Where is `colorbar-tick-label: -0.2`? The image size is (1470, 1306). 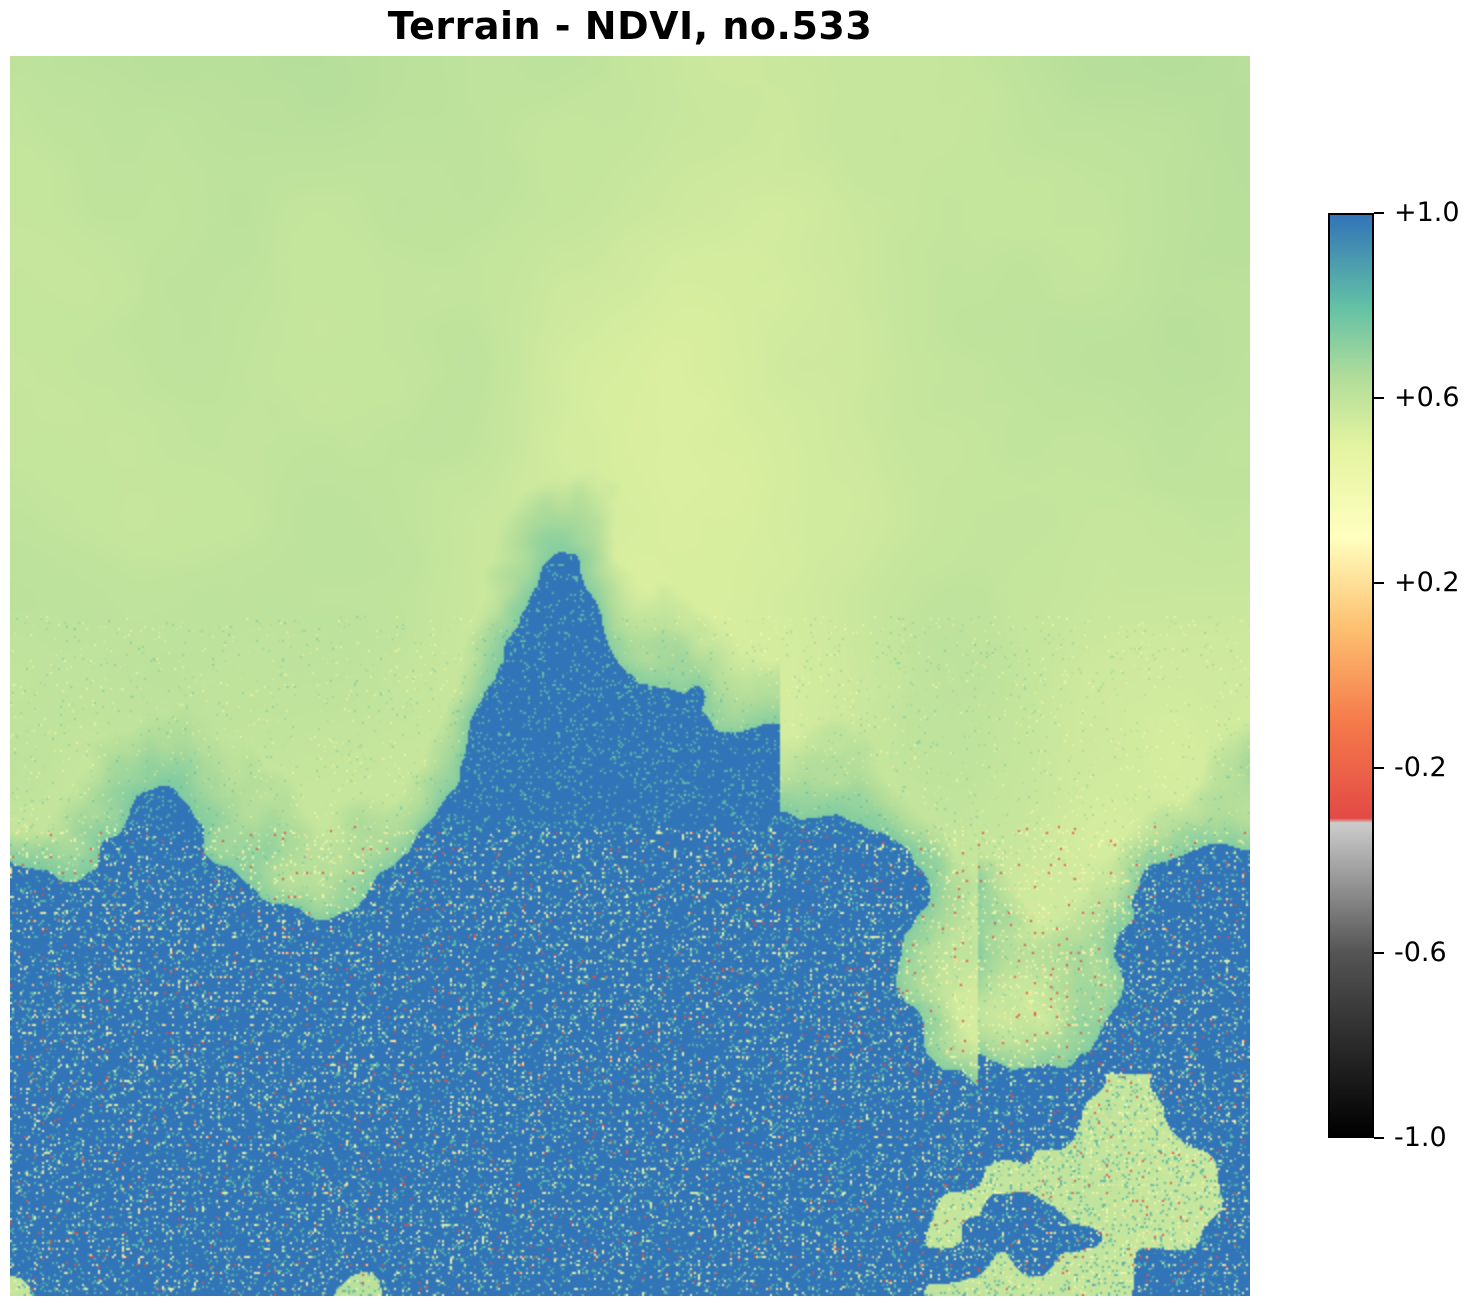
colorbar-tick-label: -0.2 is located at coordinates (1420, 767).